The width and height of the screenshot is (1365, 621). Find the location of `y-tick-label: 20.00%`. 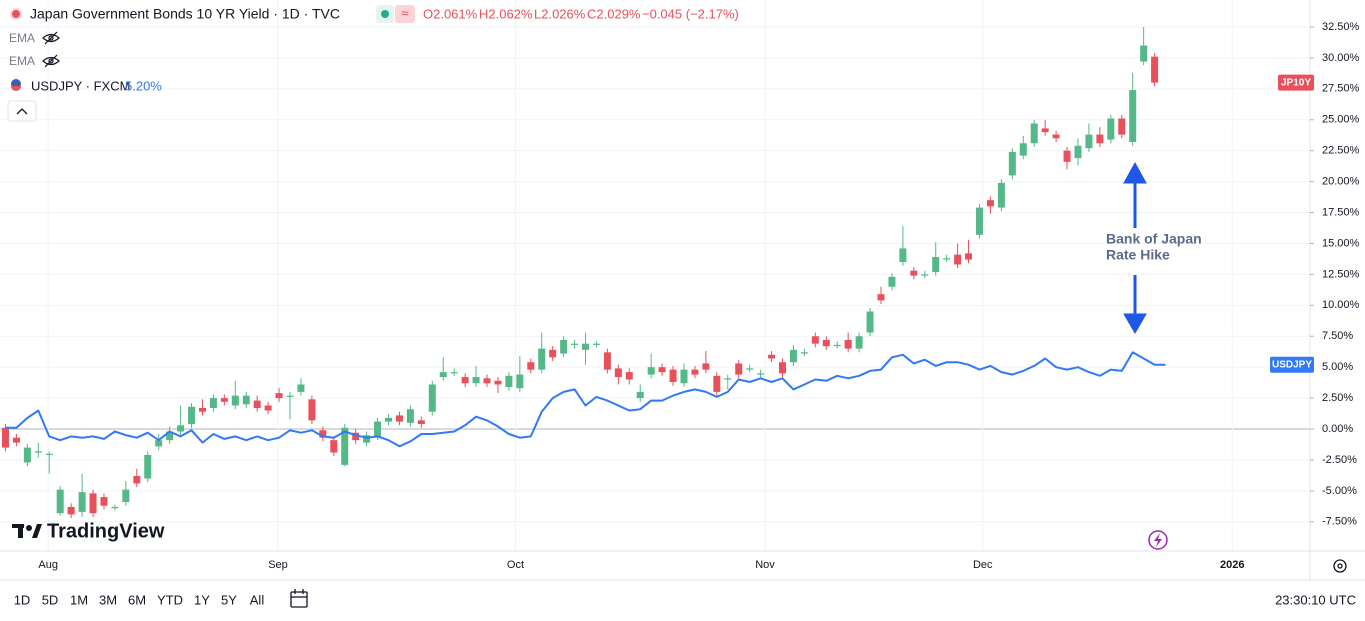

y-tick-label: 20.00% is located at coordinates (1341, 182).